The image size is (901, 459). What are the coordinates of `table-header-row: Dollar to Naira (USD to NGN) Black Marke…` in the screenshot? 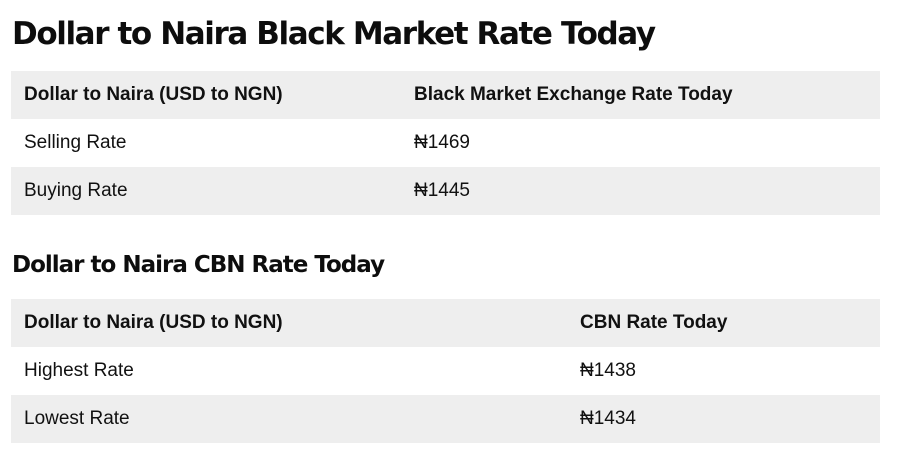 It's located at (445, 95).